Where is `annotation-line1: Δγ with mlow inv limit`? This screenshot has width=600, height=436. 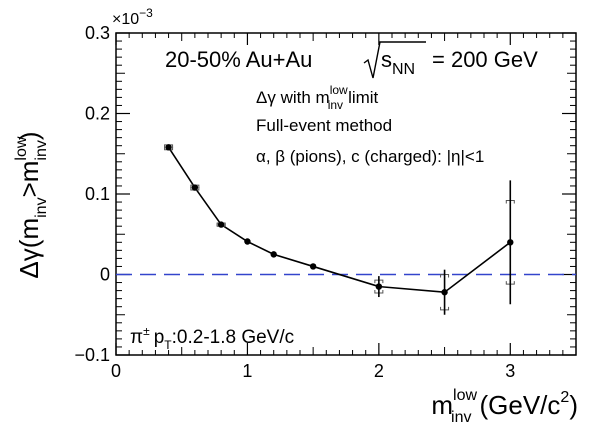
annotation-line1: Δγ with mlow inv limit is located at coordinates (317, 97).